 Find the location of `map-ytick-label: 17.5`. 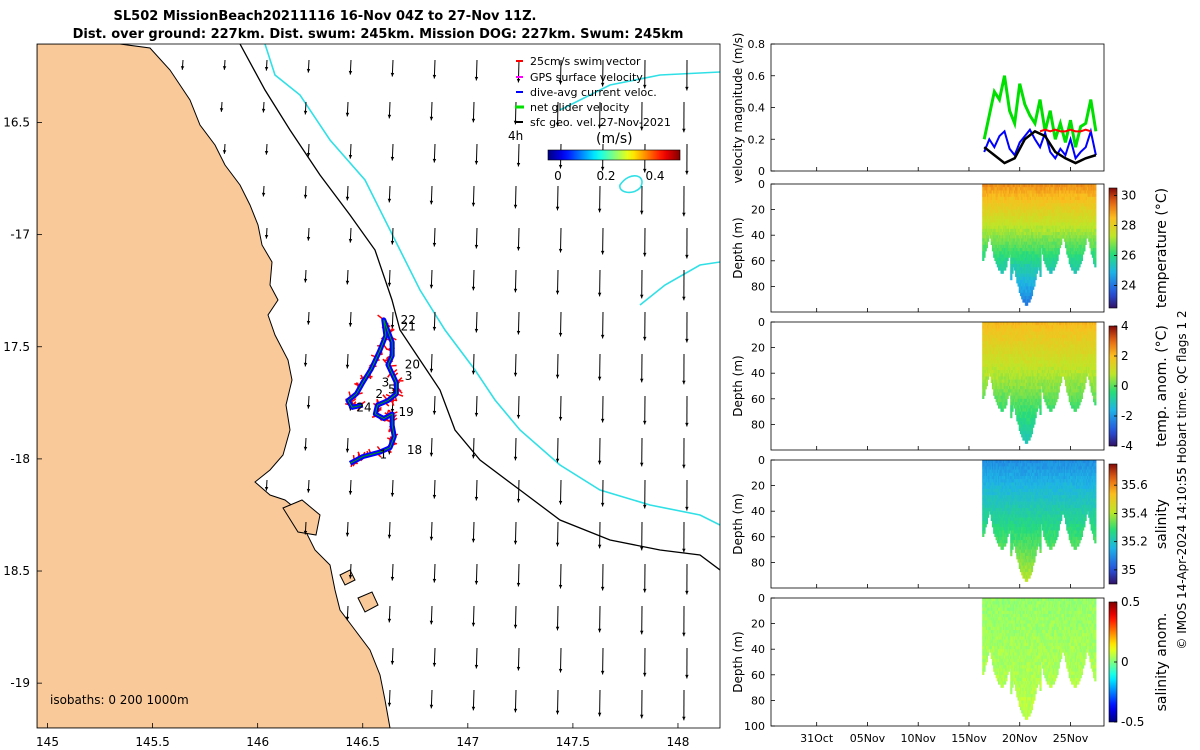

map-ytick-label: 17.5 is located at coordinates (16, 347).